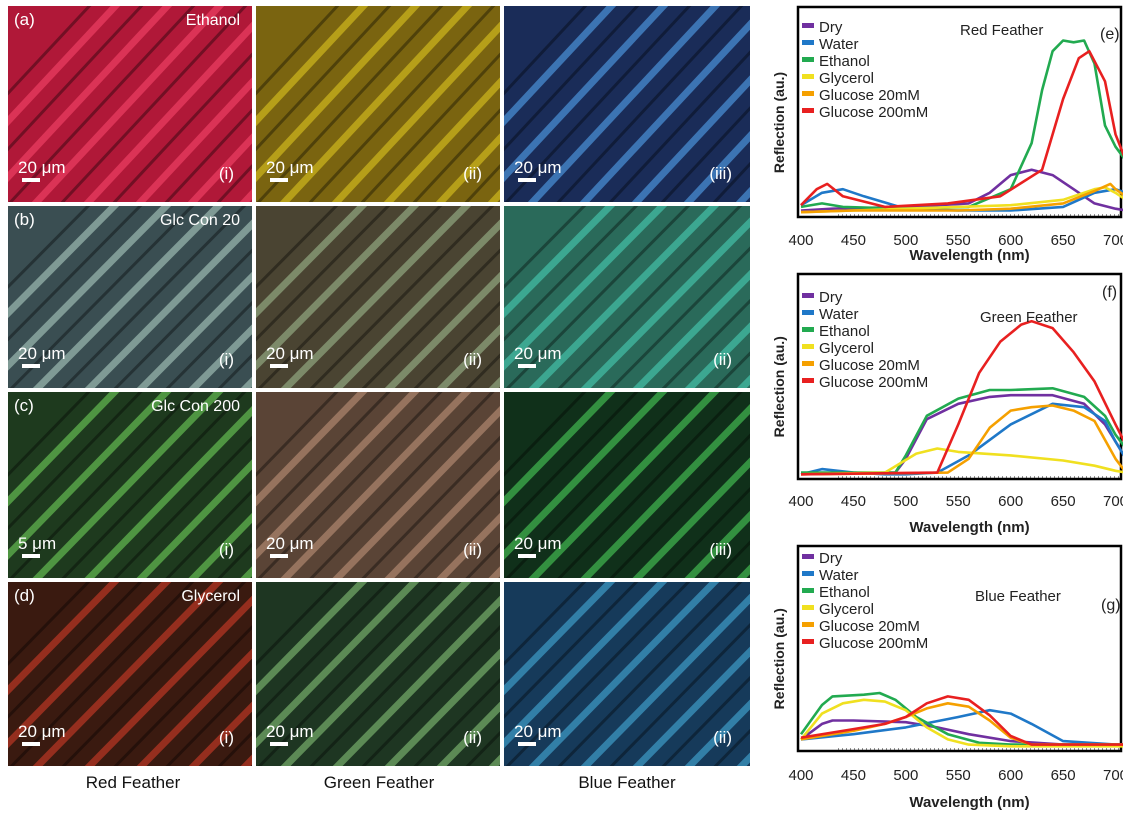  I want to click on row-label: (c), so click(24, 405).